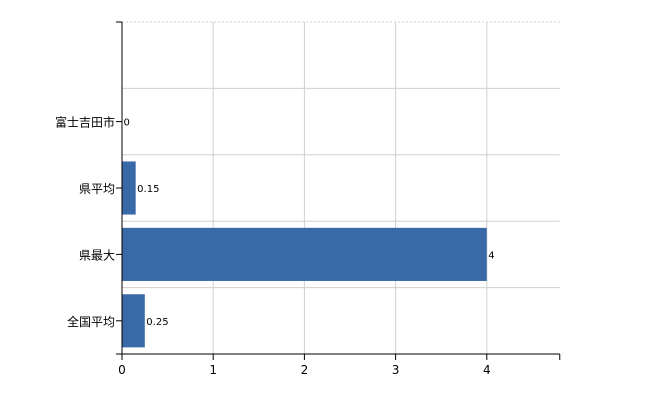  I want to click on x-tick-label: 0, so click(122, 370).